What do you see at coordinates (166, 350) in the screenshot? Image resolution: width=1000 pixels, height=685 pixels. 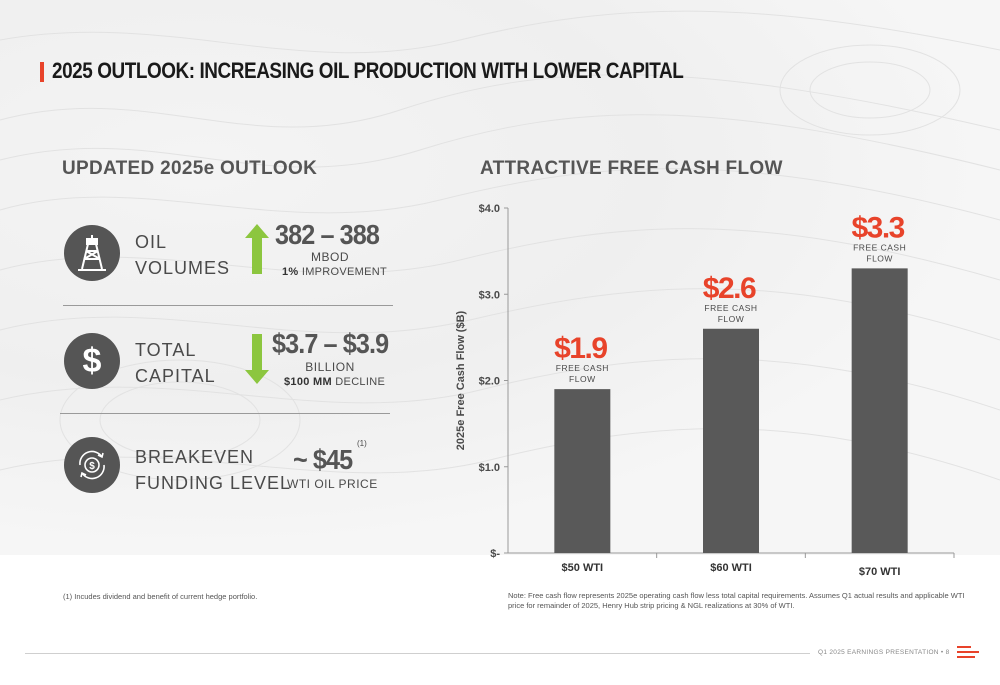 I see `label-line-1: TOTAL` at bounding box center [166, 350].